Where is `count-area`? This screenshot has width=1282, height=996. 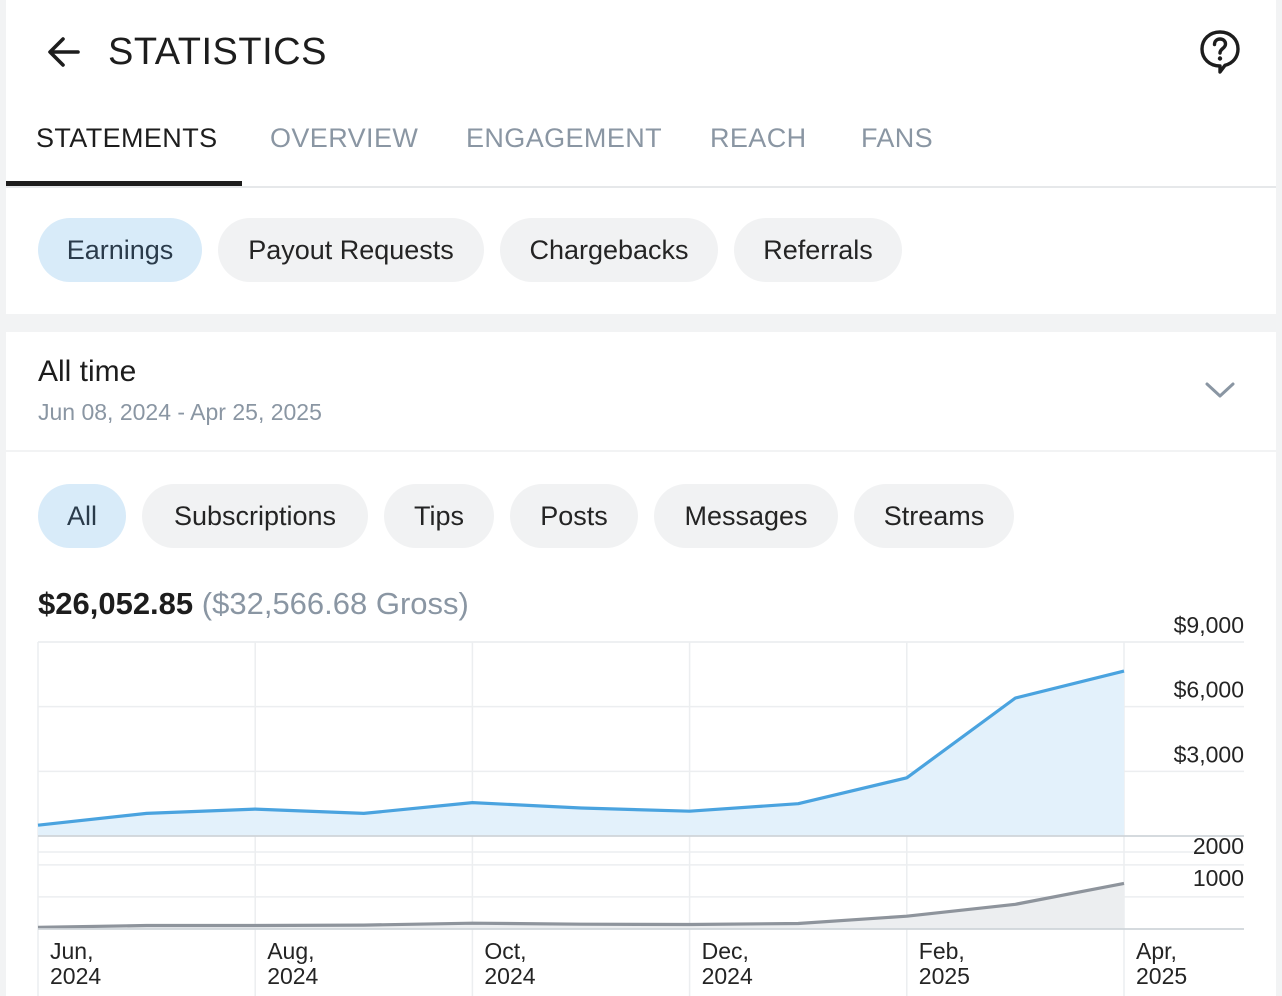 count-area is located at coordinates (581, 906).